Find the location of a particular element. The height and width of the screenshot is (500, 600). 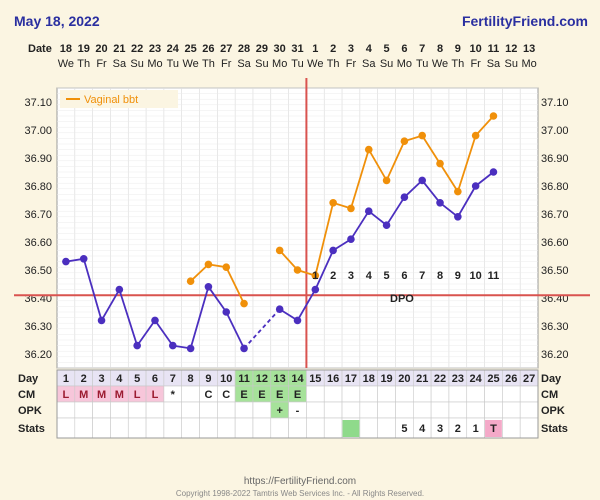

row-label-day: Day is located at coordinates (28, 379).